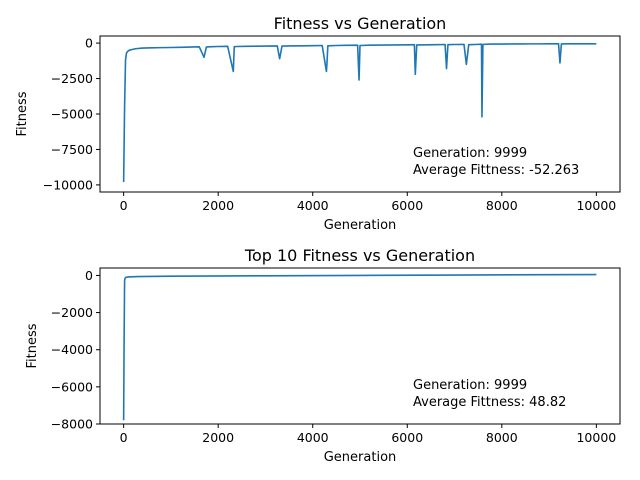 The image size is (640, 480). I want to click on y-tick-label: −6000, so click(72, 386).